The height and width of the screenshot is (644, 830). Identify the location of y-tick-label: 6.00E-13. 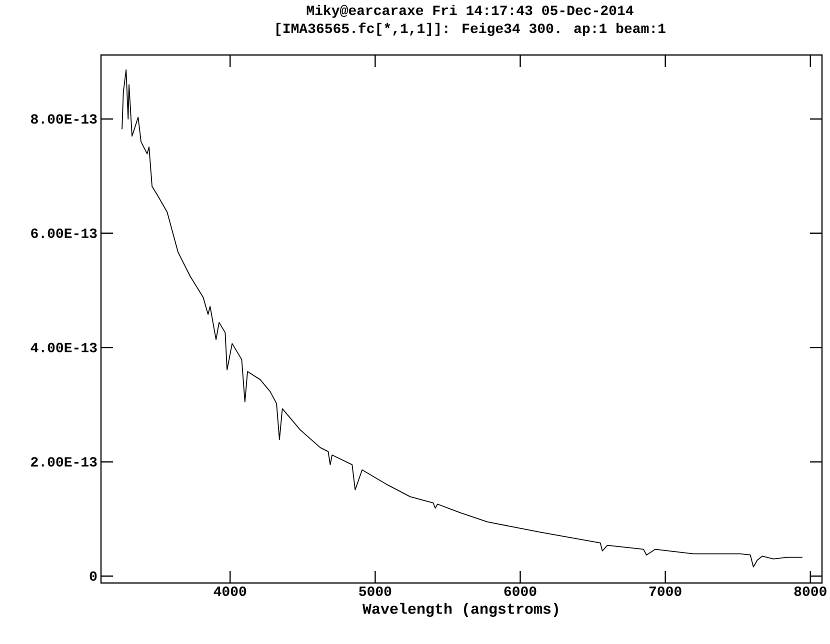
(64, 233).